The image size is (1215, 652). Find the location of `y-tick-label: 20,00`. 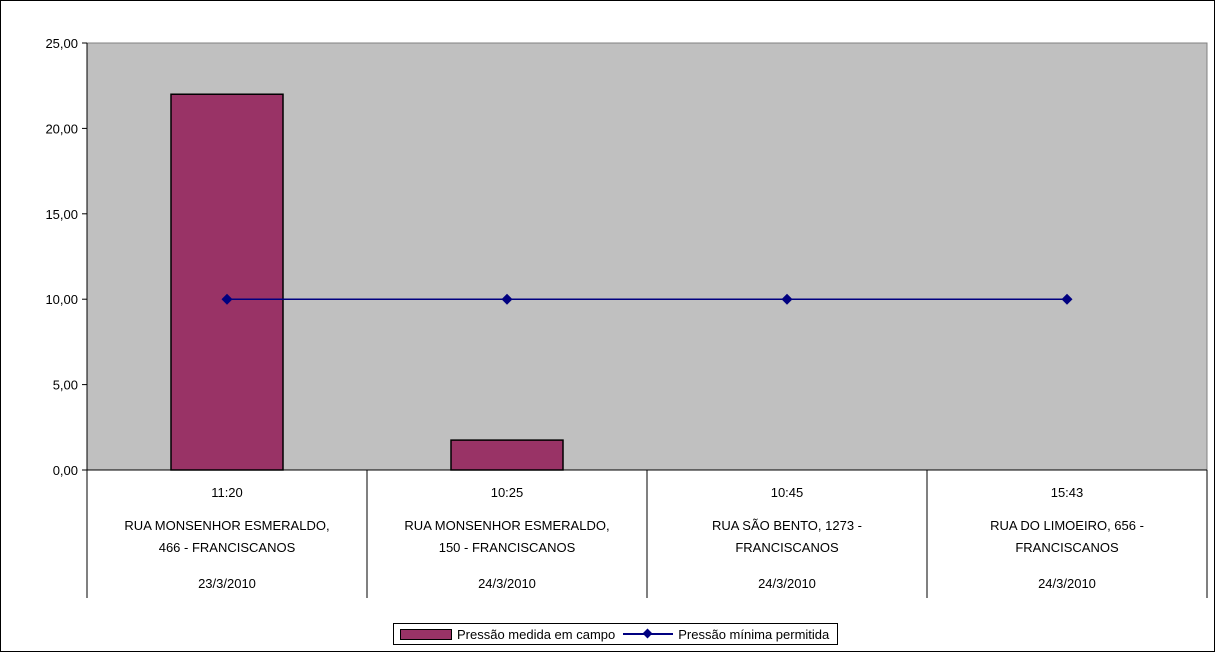

y-tick-label: 20,00 is located at coordinates (61, 128).